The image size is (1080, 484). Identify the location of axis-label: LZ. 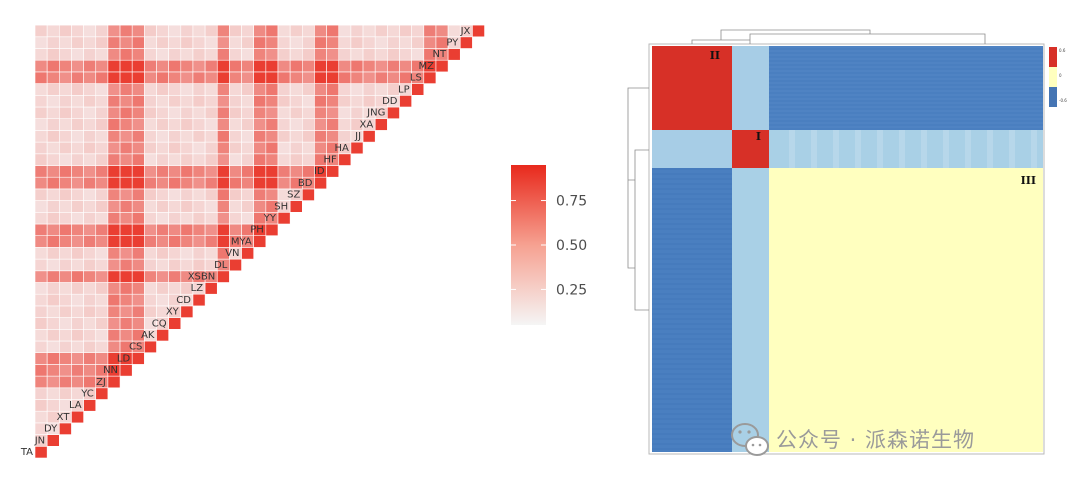
(197, 288).